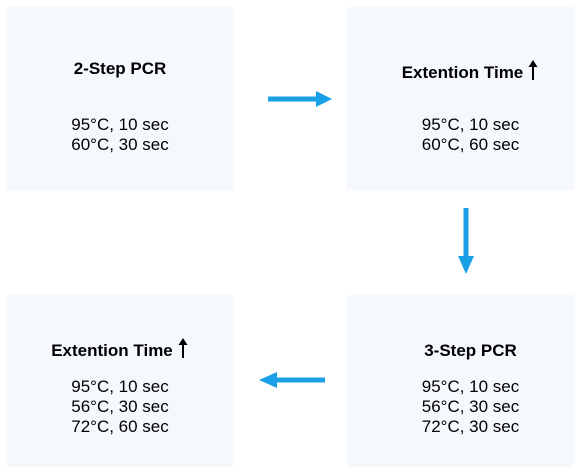  What do you see at coordinates (120, 68) in the screenshot?
I see `step-title: 2-Step PCR` at bounding box center [120, 68].